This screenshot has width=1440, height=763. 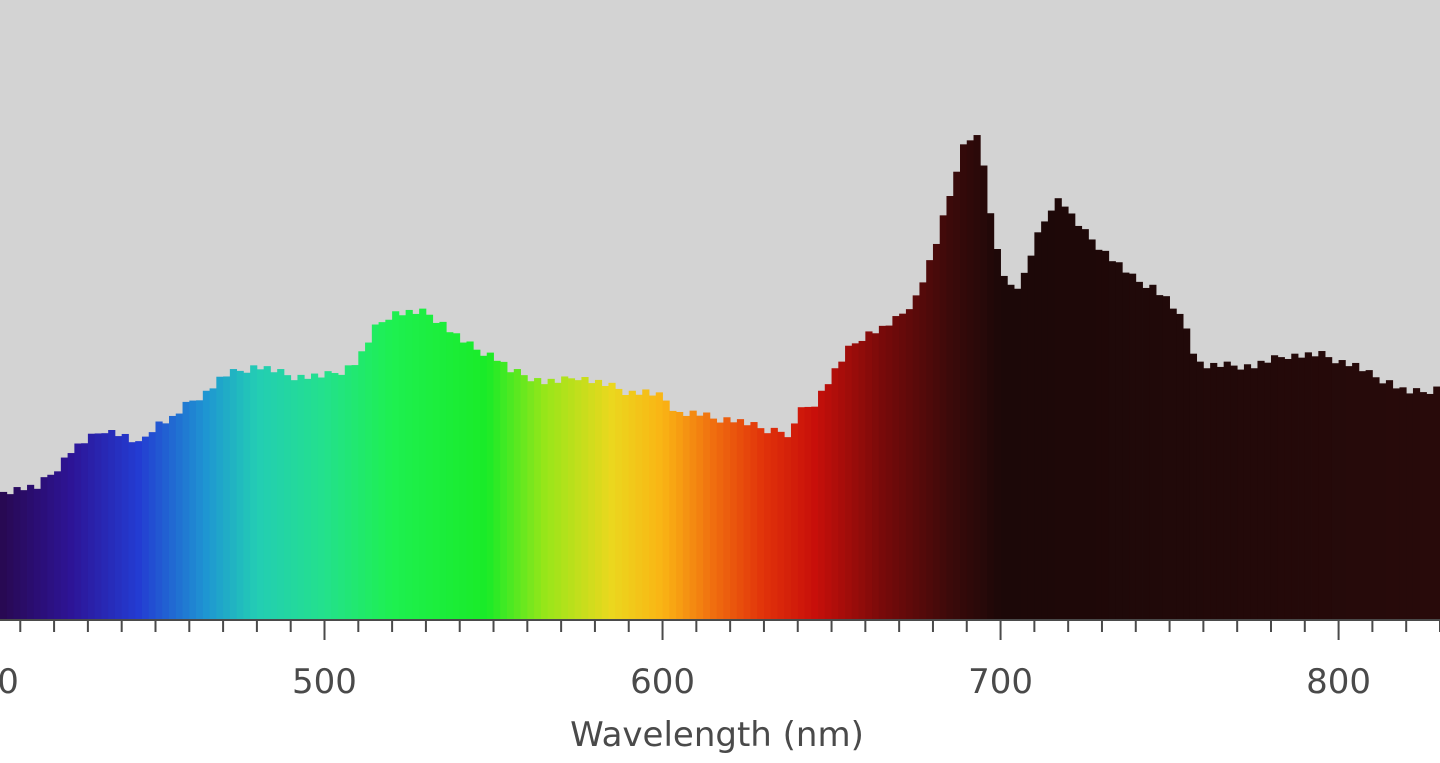 I want to click on x-tick-label: 600, so click(x=662, y=682).